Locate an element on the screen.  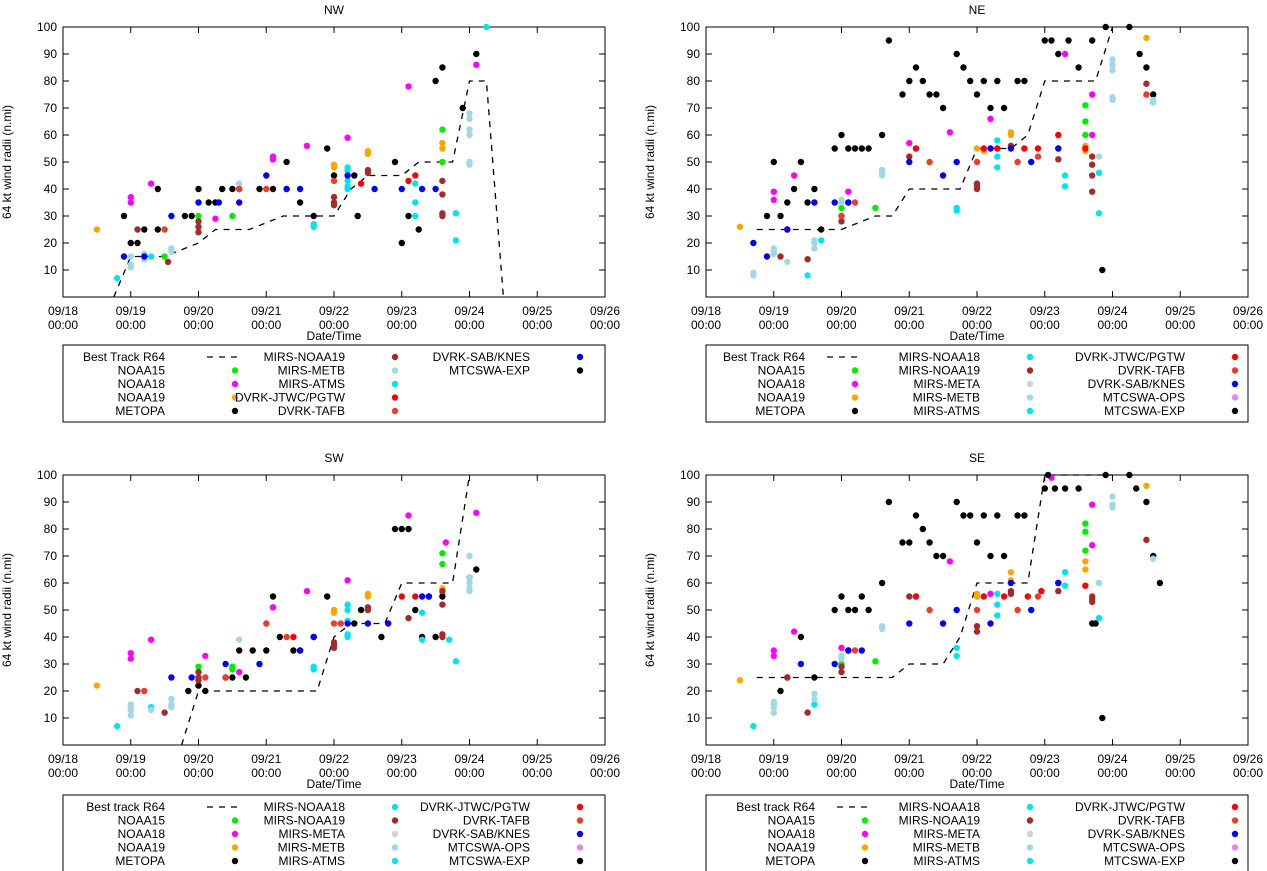
y-tick-label: 50 is located at coordinates (51, 162).